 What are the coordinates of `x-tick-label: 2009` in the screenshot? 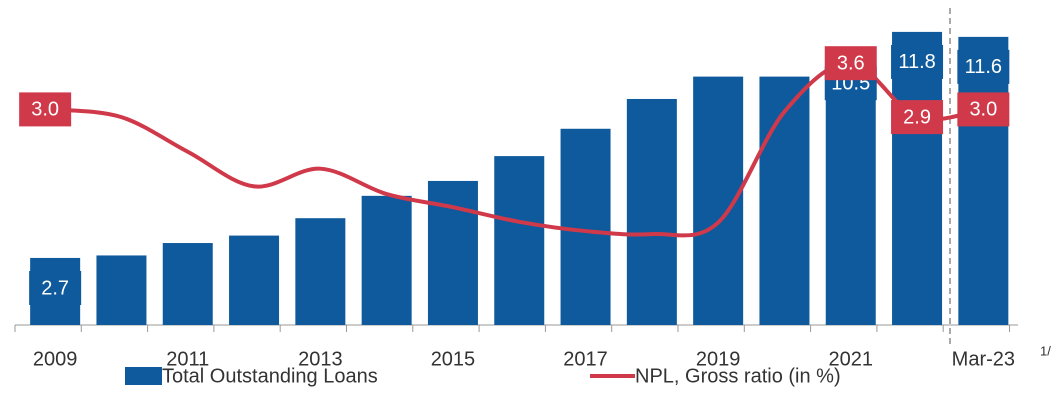 It's located at (55, 359).